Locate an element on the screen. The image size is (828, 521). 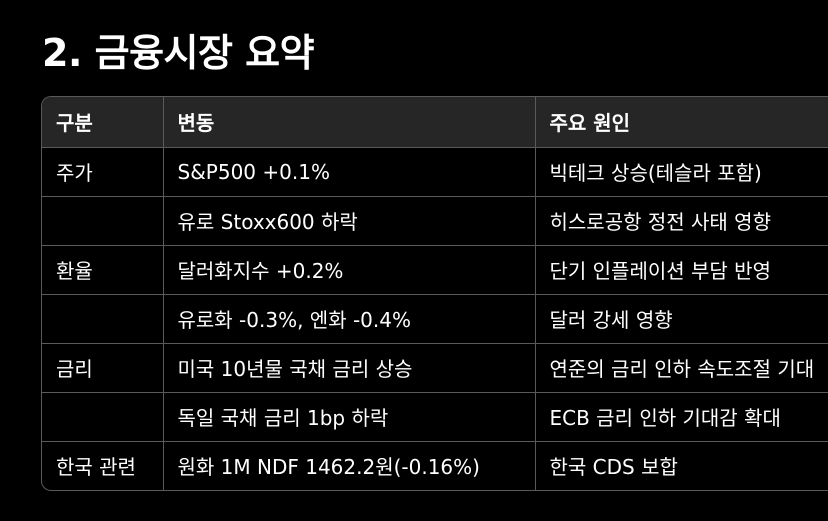
table-row: 독일 국채 금리 1bp 하락 ECB 금리 인하 기대감 확대 is located at coordinates (435, 417).